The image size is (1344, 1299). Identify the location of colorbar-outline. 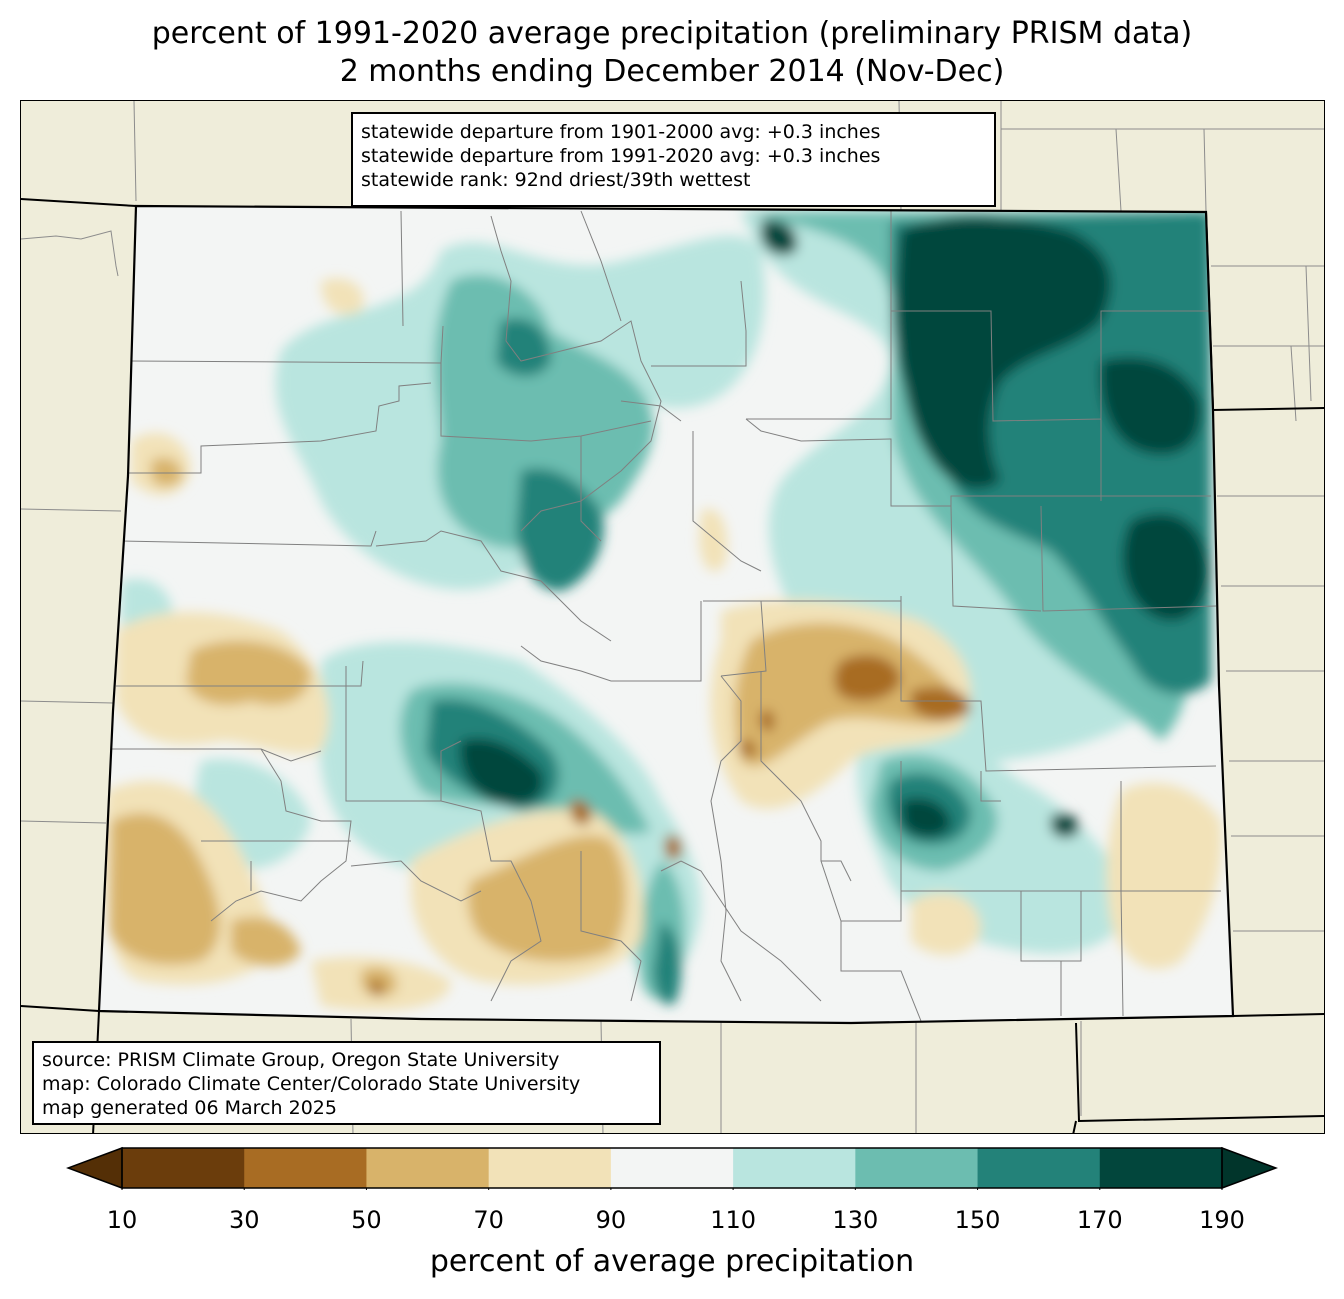
(672, 1168).